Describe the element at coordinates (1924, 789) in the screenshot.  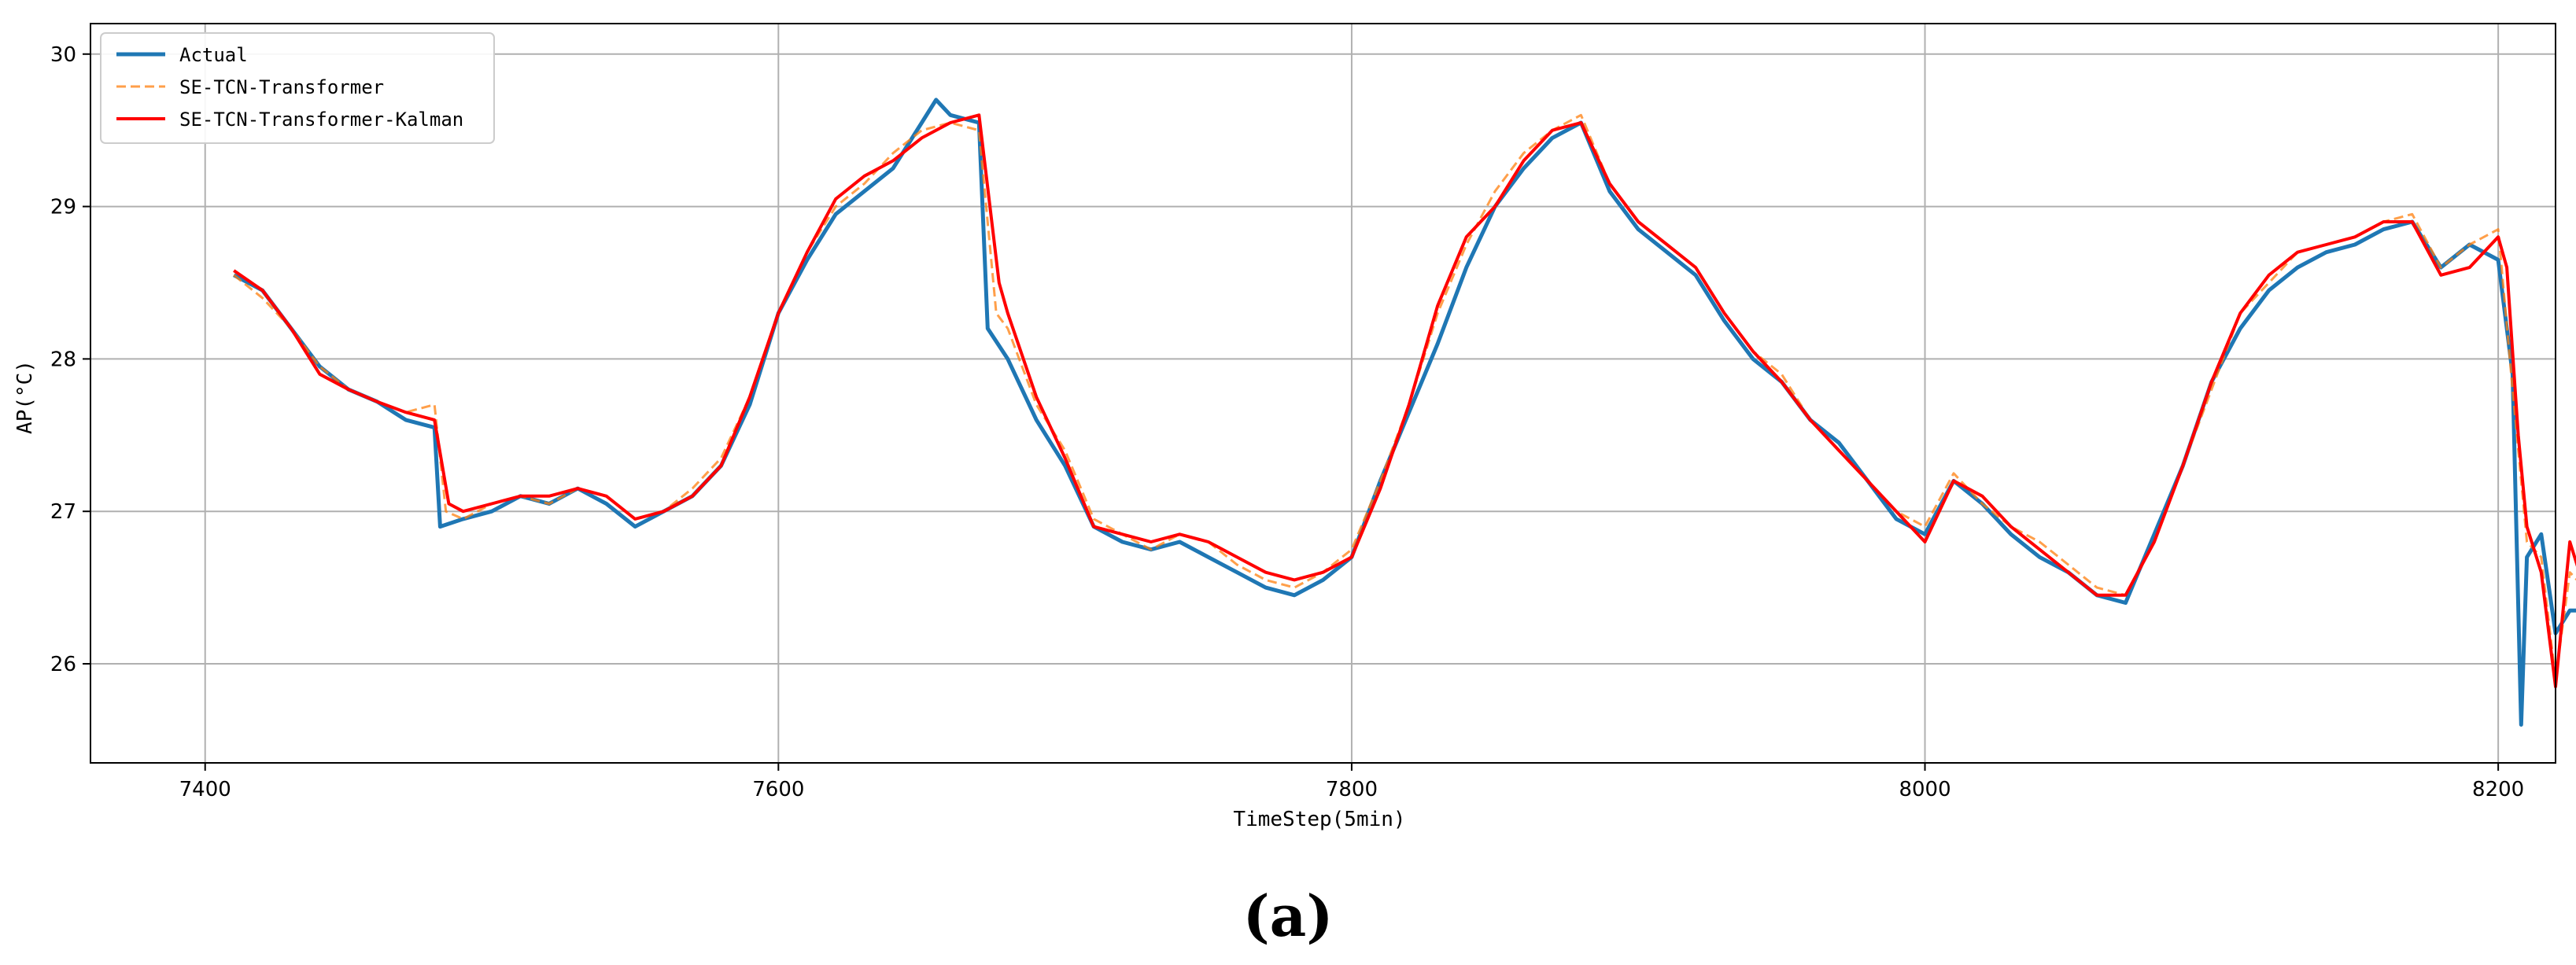
I see `x-tick-label: 8000` at that location.